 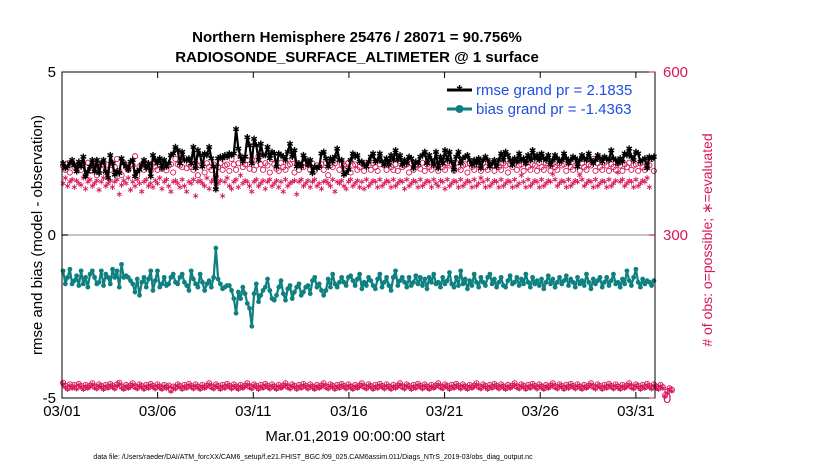 I want to click on x-axis-label: Mar.01,2019 00:00:00 start, so click(x=355, y=436).